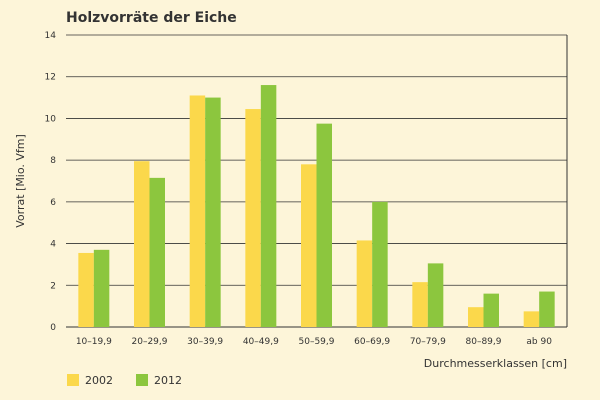 The width and height of the screenshot is (600, 400). What do you see at coordinates (168, 380) in the screenshot?
I see `legend-label-2012: 2012` at bounding box center [168, 380].